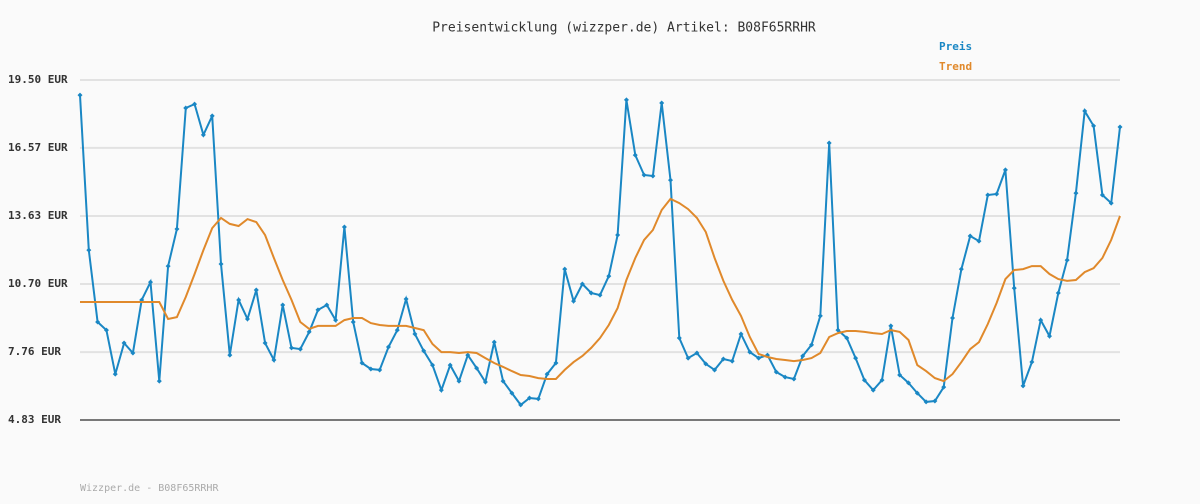 The image size is (1200, 504). I want to click on legend-entry: Preis, so click(955, 46).